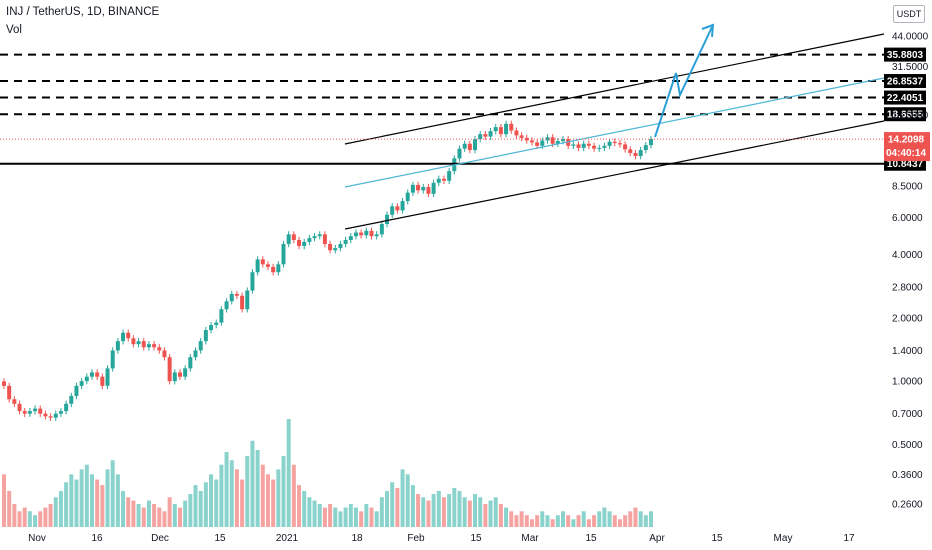 The height and width of the screenshot is (550, 932). What do you see at coordinates (910, 67) in the screenshot?
I see `y-tick-label: 31.5000` at bounding box center [910, 67].